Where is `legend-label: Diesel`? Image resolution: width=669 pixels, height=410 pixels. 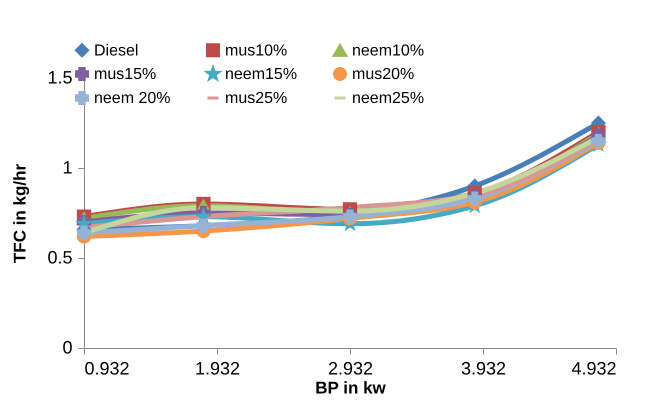
legend-label: Diesel is located at coordinates (116, 51).